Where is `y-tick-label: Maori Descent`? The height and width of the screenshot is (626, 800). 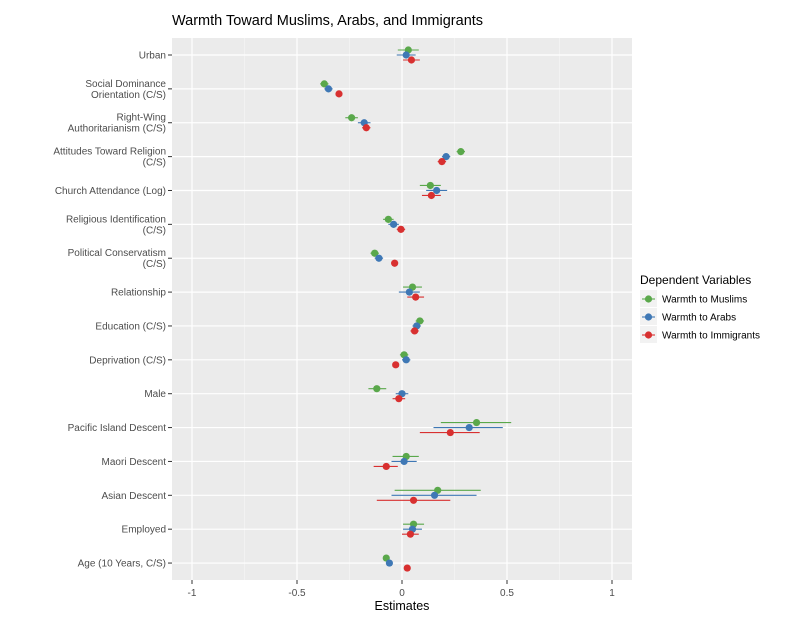 y-tick-label: Maori Descent is located at coordinates (134, 462).